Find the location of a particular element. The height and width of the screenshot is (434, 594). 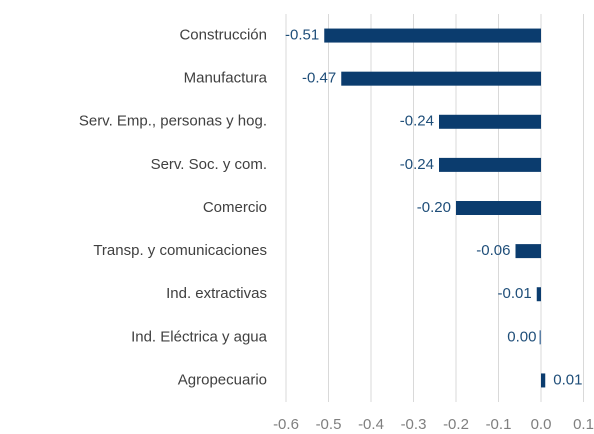

x-tick-label: -0.3 is located at coordinates (414, 424).